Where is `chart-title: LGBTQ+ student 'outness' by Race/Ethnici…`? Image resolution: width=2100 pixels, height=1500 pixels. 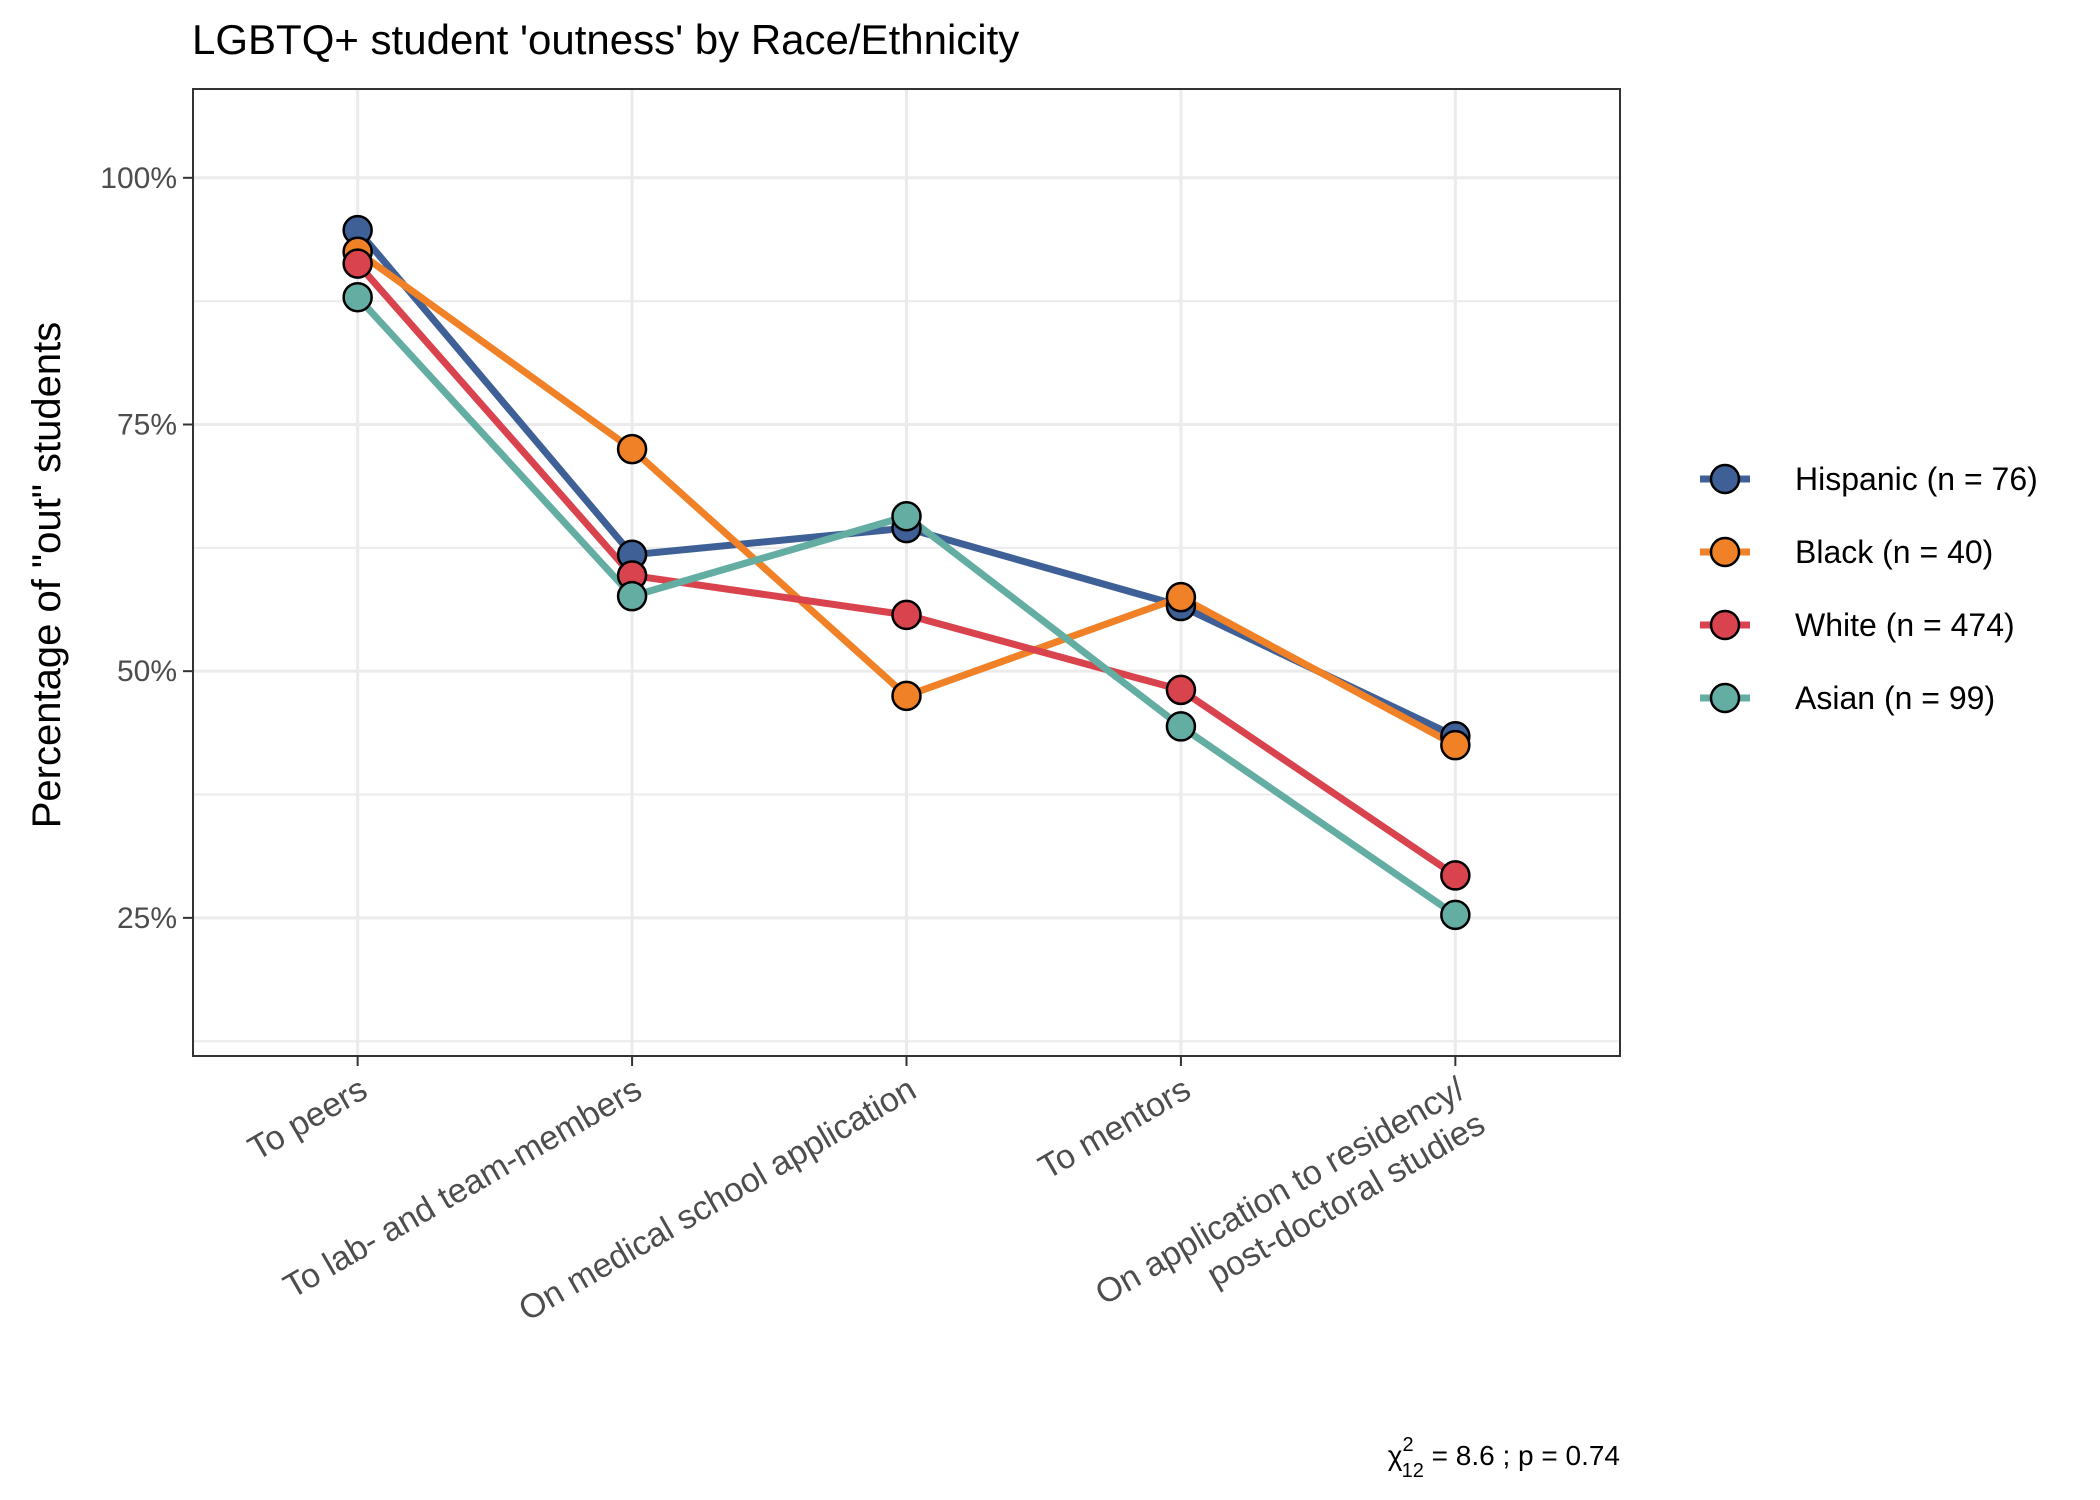
chart-title: LGBTQ+ student 'outness' by Race/Ethnici… is located at coordinates (605, 39).